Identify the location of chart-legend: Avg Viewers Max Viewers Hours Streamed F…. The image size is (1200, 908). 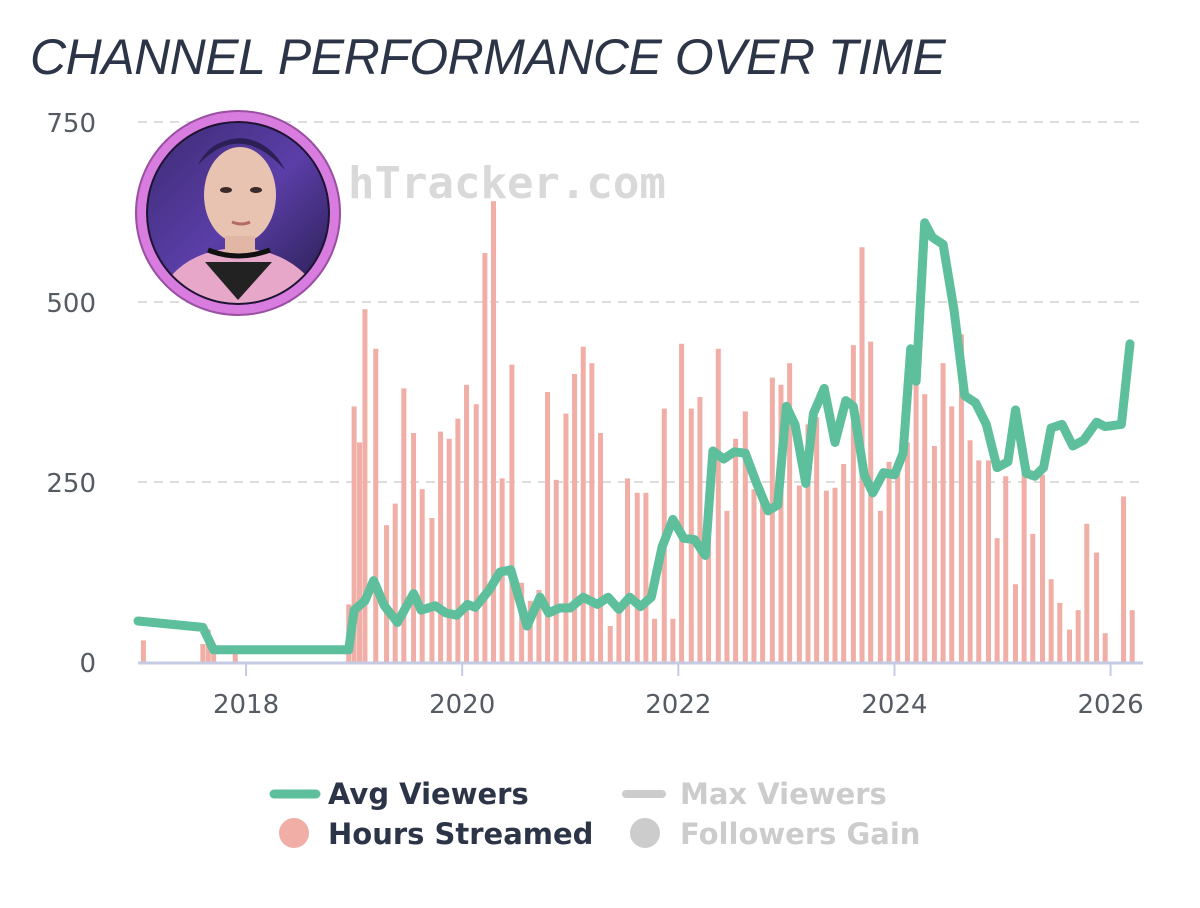
(594, 814).